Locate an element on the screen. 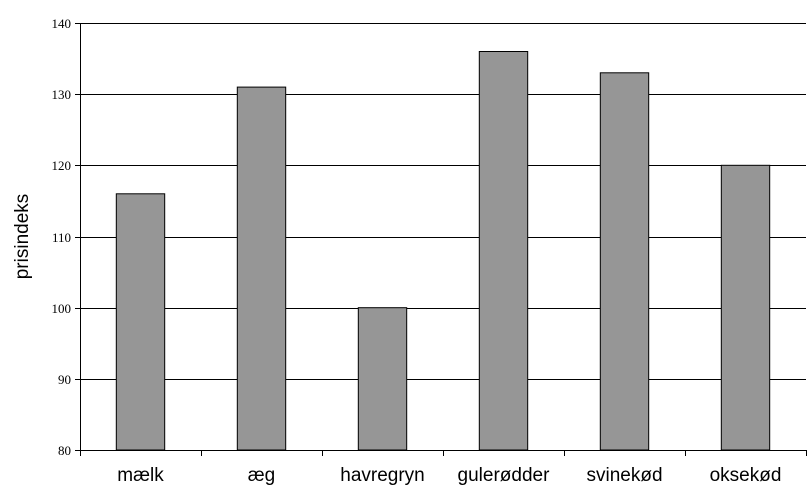  y-tick-label: 100 is located at coordinates (62, 308).